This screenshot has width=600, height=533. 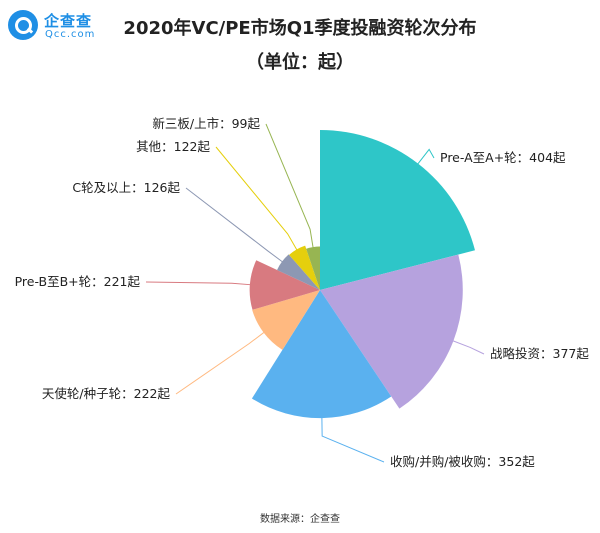 I want to click on slice-label-6: 其他：122起, so click(x=173, y=146).